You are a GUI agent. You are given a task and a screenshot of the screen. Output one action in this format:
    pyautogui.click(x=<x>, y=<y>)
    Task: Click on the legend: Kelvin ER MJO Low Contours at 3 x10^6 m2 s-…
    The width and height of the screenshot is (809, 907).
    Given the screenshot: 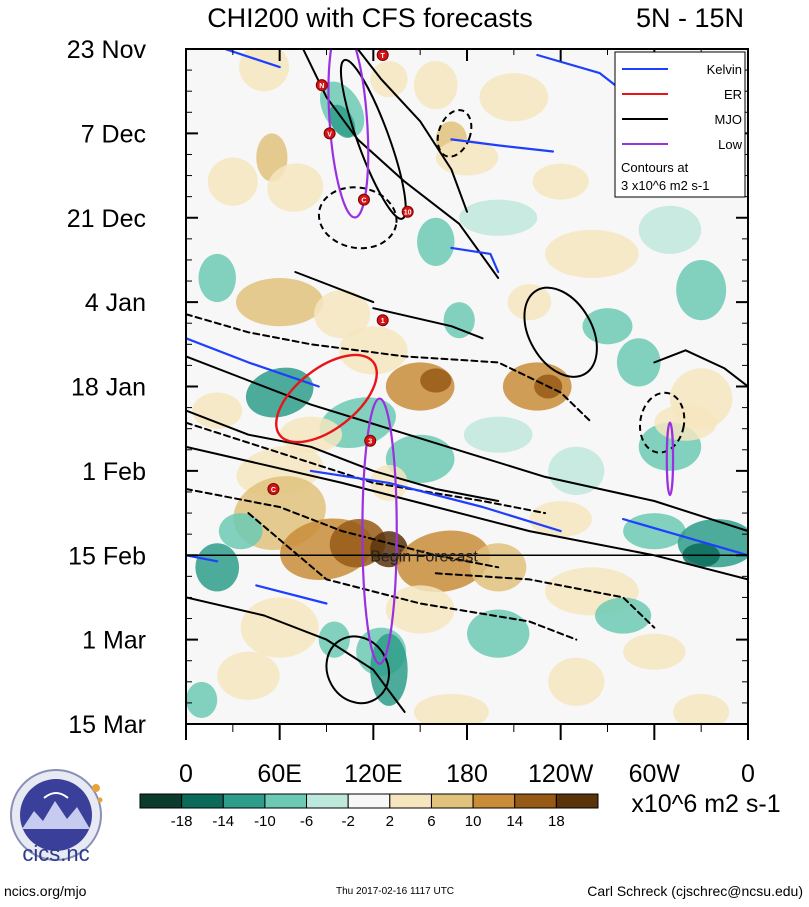 What is the action you would take?
    pyautogui.click(x=680, y=124)
    